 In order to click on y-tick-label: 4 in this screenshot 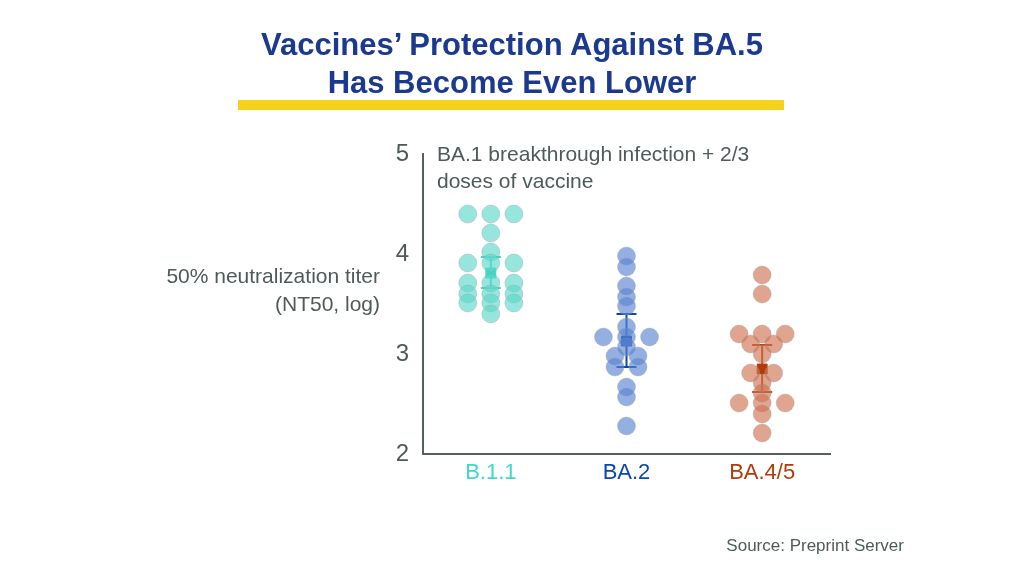, I will do `click(402, 252)`.